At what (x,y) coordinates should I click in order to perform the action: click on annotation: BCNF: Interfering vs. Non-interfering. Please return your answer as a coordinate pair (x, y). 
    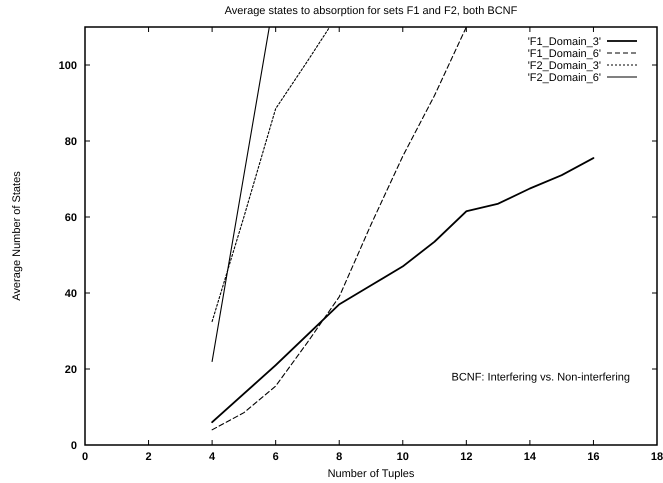
    Looking at the image, I should click on (540, 377).